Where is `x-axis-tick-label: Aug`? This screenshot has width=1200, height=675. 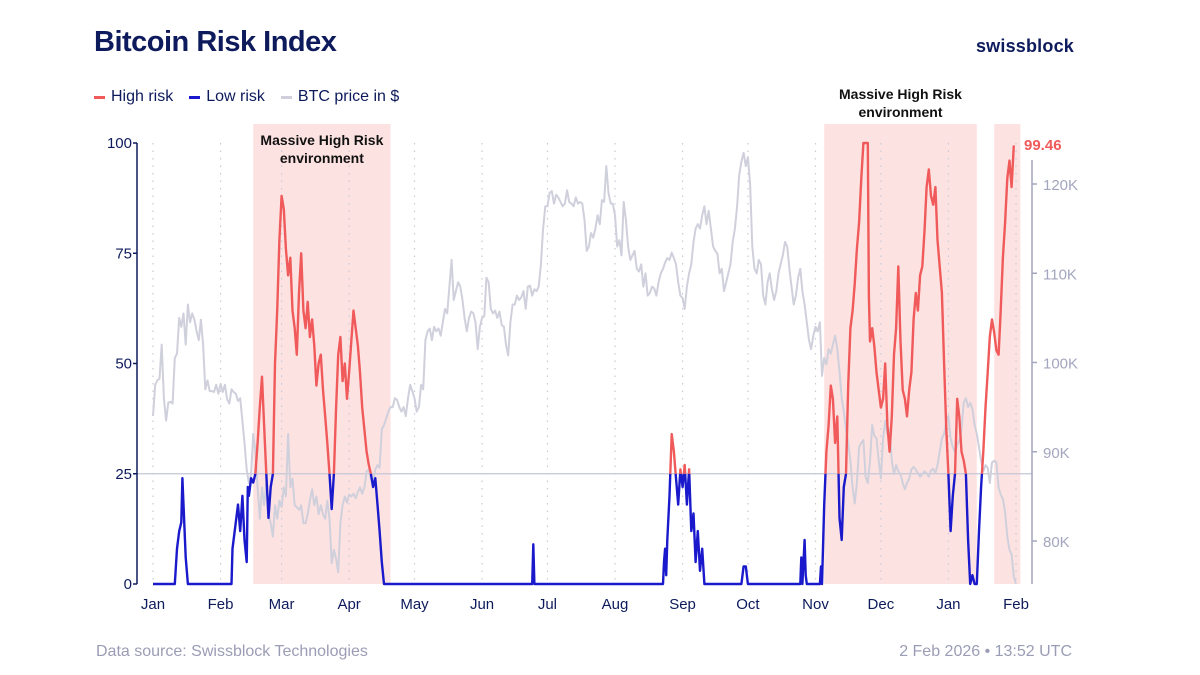
x-axis-tick-label: Aug is located at coordinates (615, 604).